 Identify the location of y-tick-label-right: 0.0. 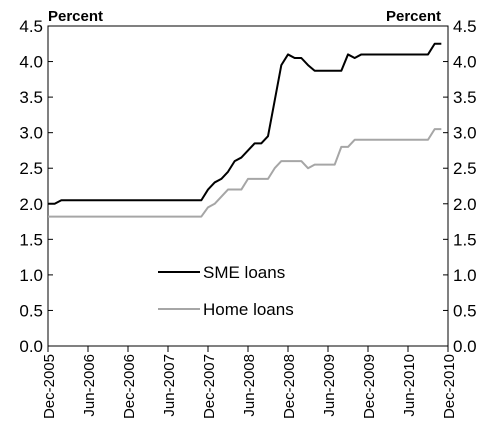
(465, 346).